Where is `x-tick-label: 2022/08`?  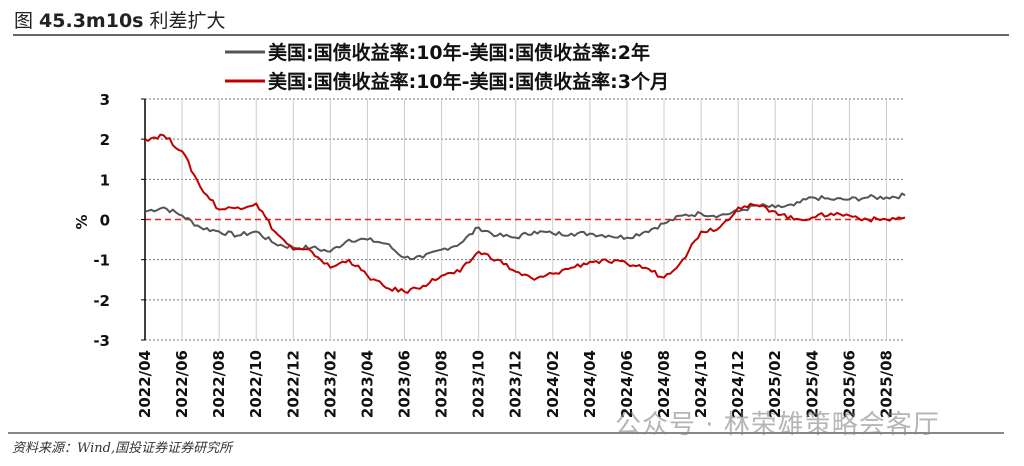 x-tick-label: 2022/08 is located at coordinates (219, 384).